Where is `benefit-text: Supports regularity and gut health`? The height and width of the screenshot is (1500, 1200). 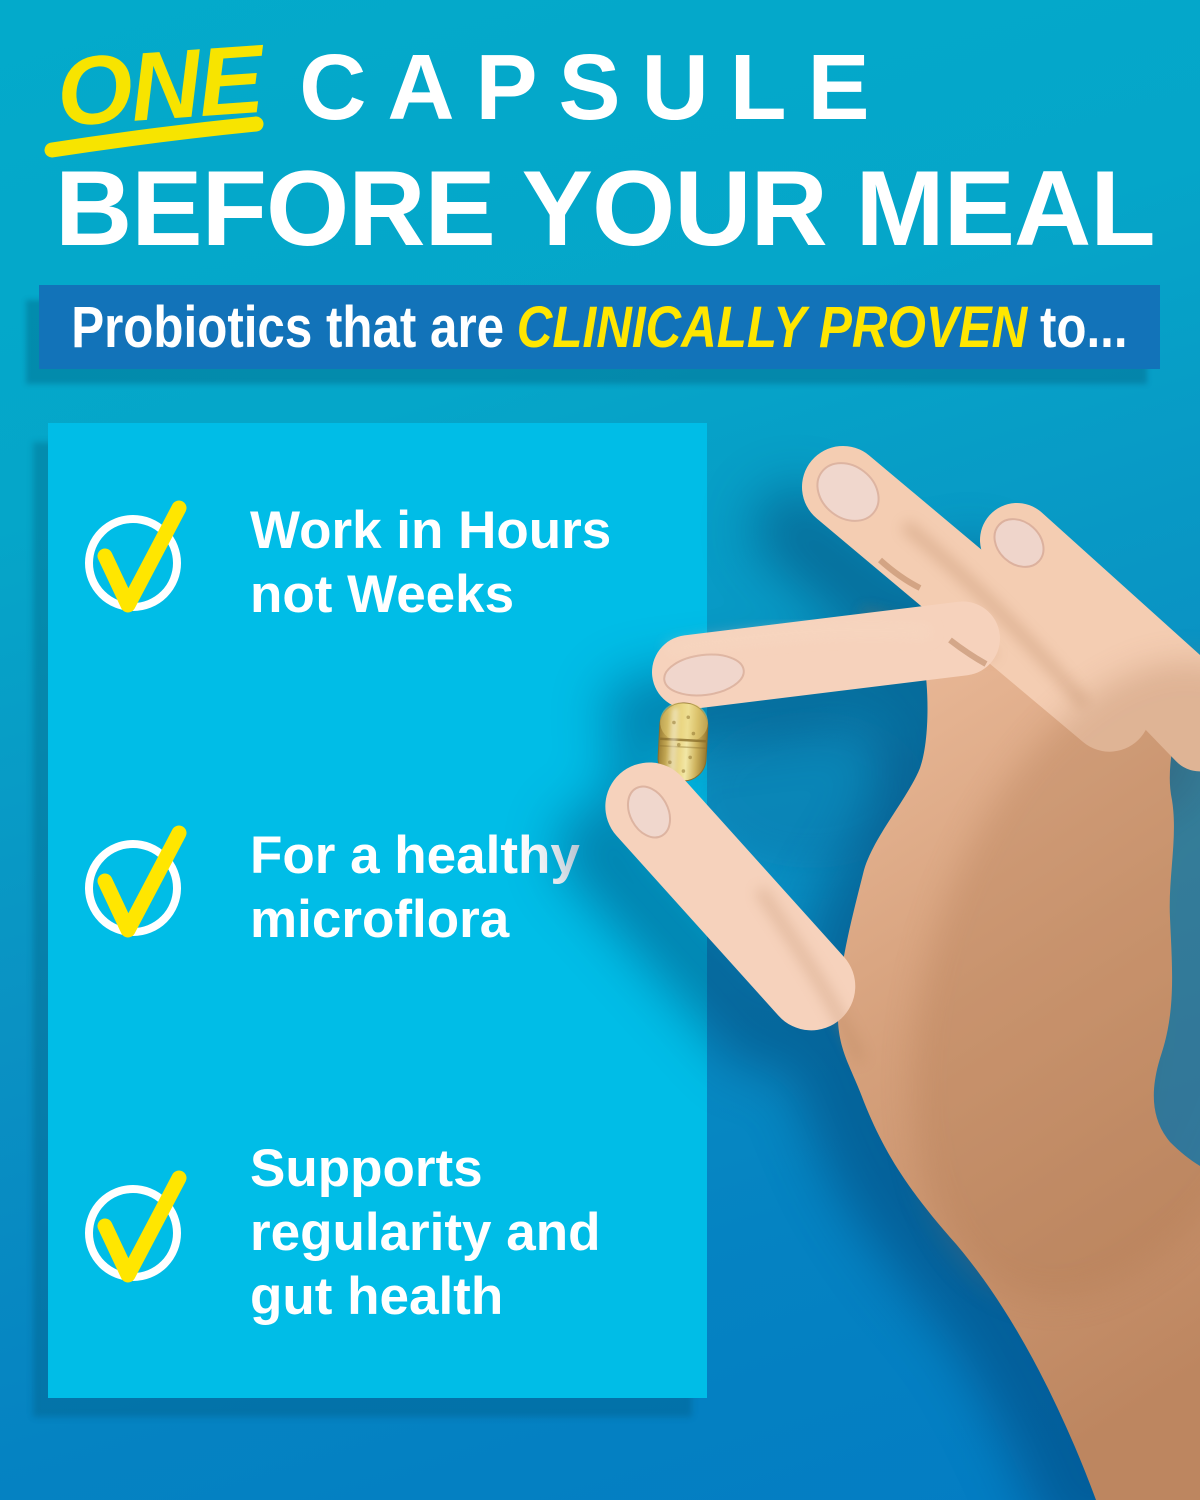 benefit-text: Supports regularity and gut health is located at coordinates (425, 1233).